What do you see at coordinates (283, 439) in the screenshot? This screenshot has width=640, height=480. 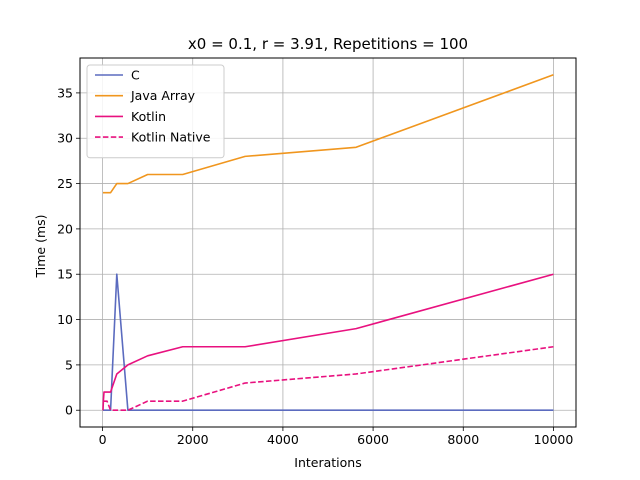 I see `x-tick-label: 4000` at bounding box center [283, 439].